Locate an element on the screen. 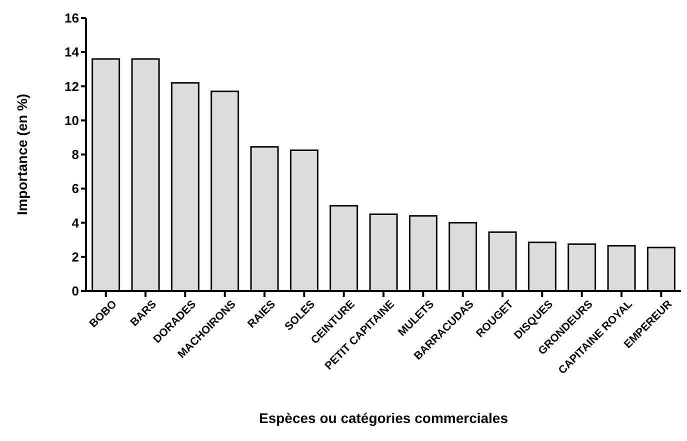 The image size is (687, 441). y-tick-label: 4 is located at coordinates (76, 222).